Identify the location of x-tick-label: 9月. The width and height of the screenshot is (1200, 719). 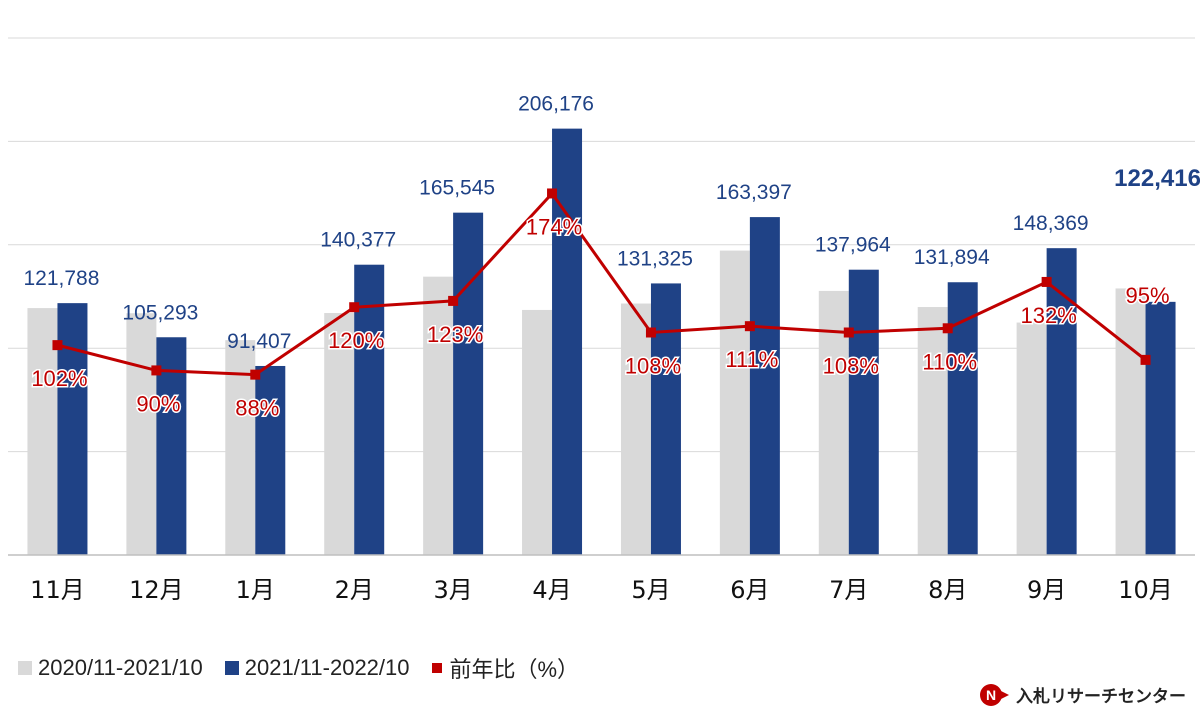
(1046, 590).